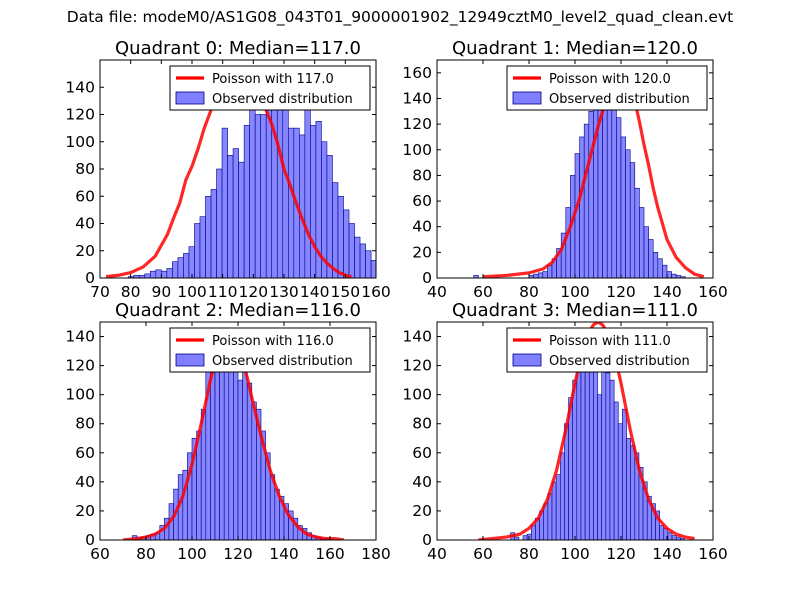  Describe the element at coordinates (667, 292) in the screenshot. I see `x-tick-label: 140` at that location.